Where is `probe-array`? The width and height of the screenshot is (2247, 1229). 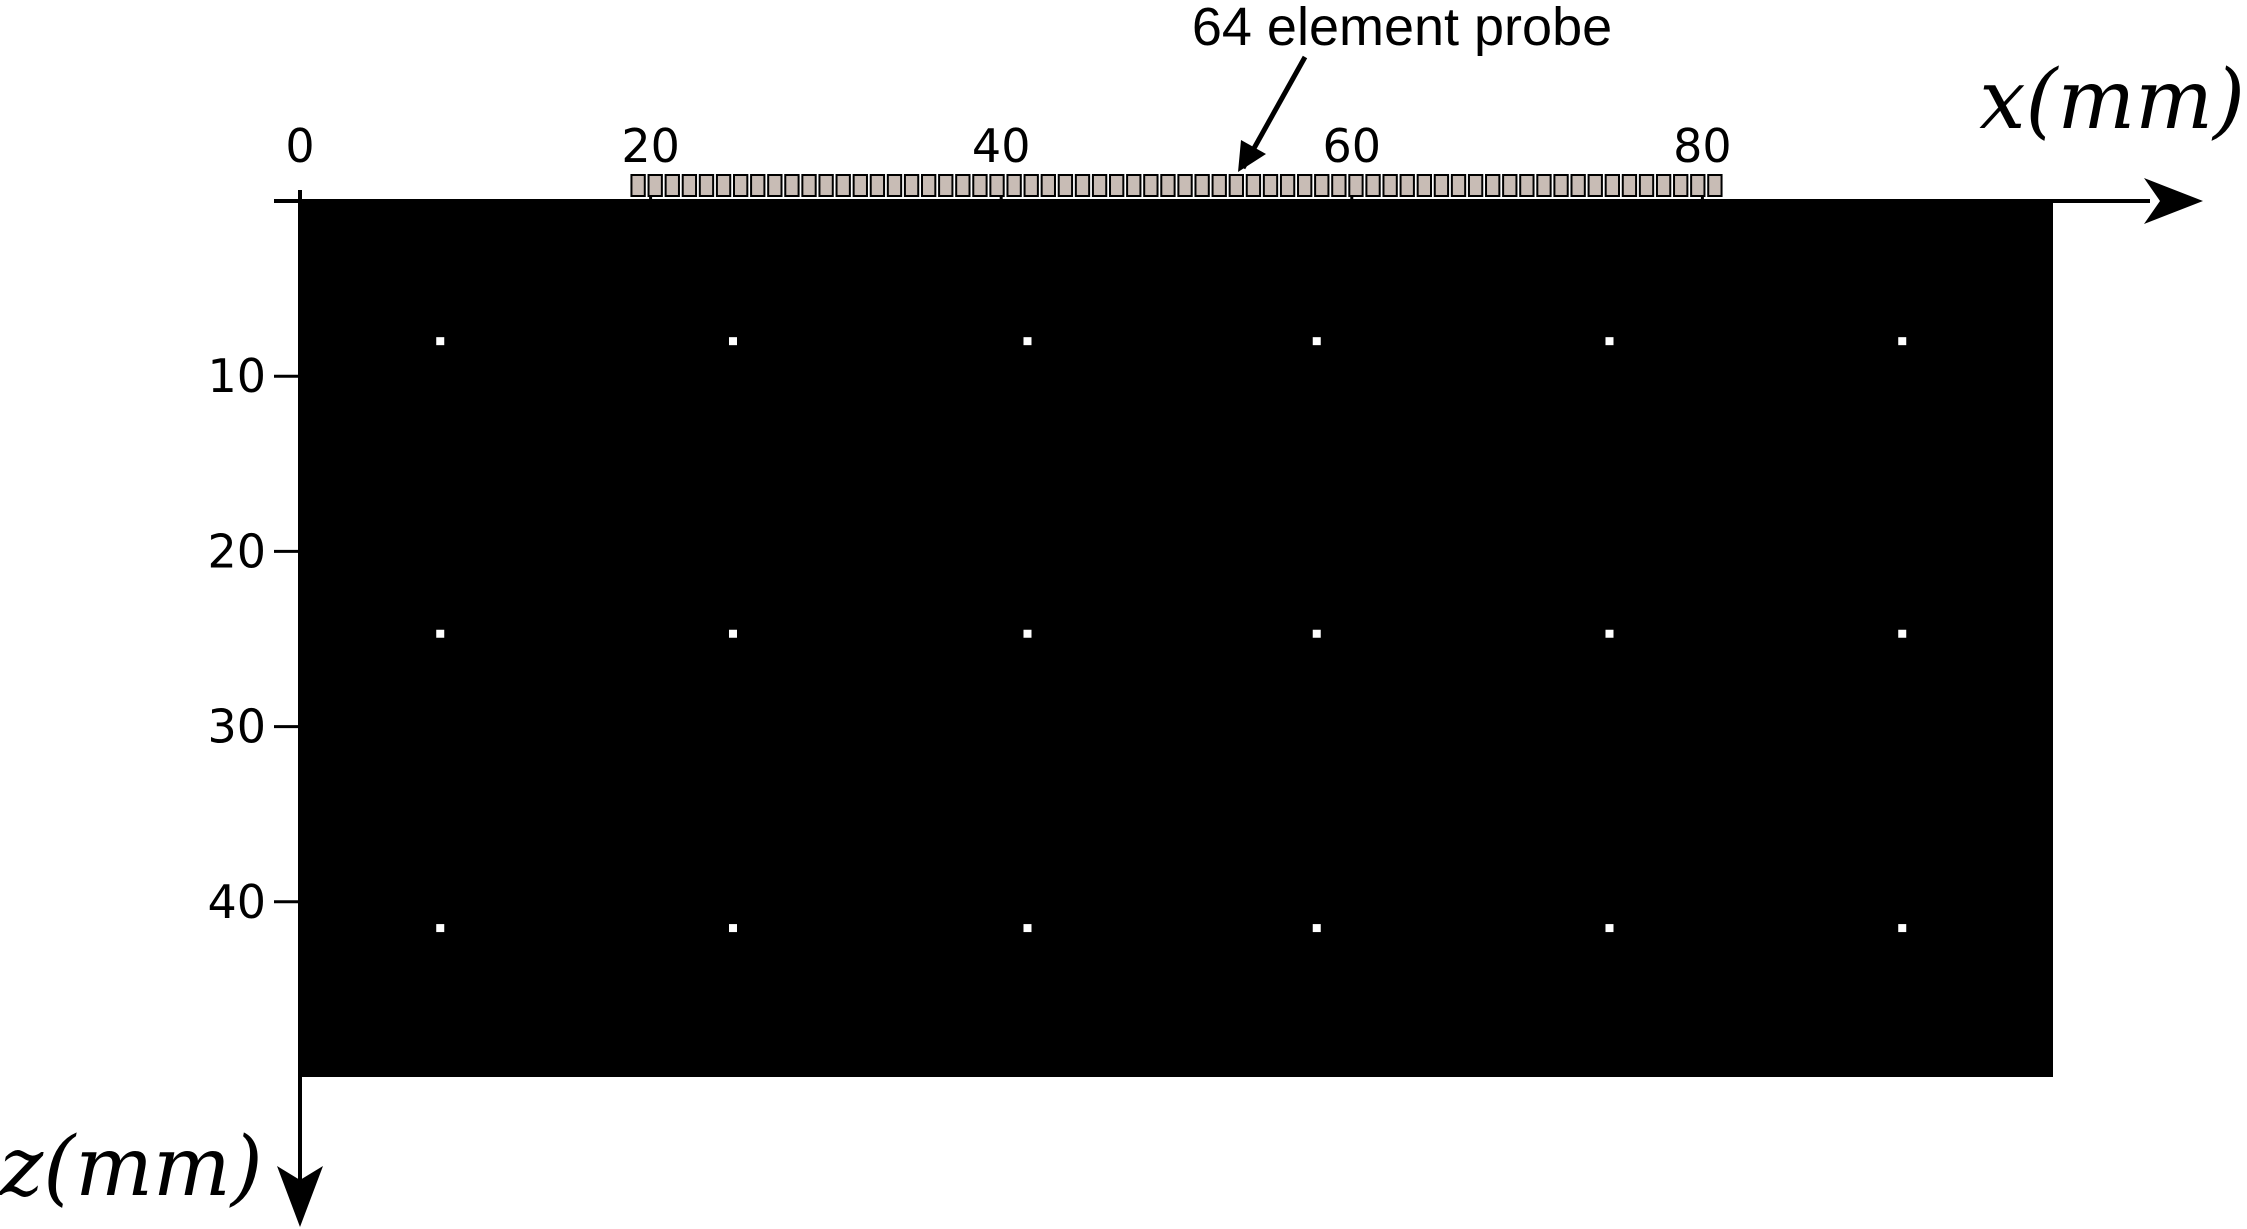
probe-array is located at coordinates (1176, 185).